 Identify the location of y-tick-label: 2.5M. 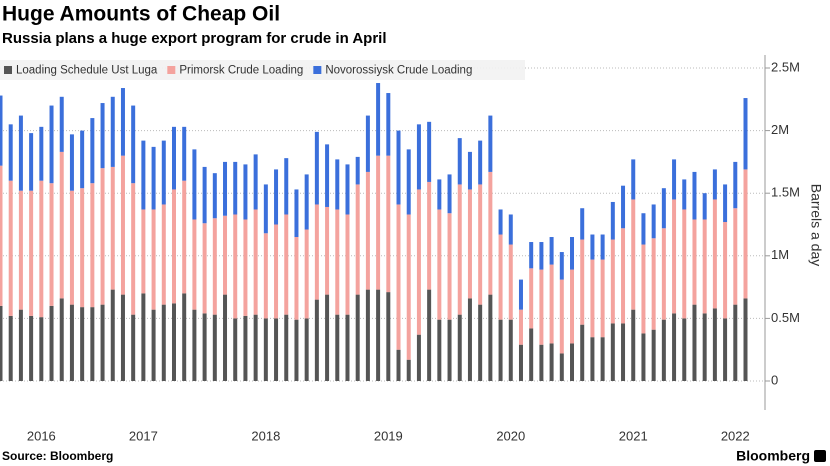
(785, 66).